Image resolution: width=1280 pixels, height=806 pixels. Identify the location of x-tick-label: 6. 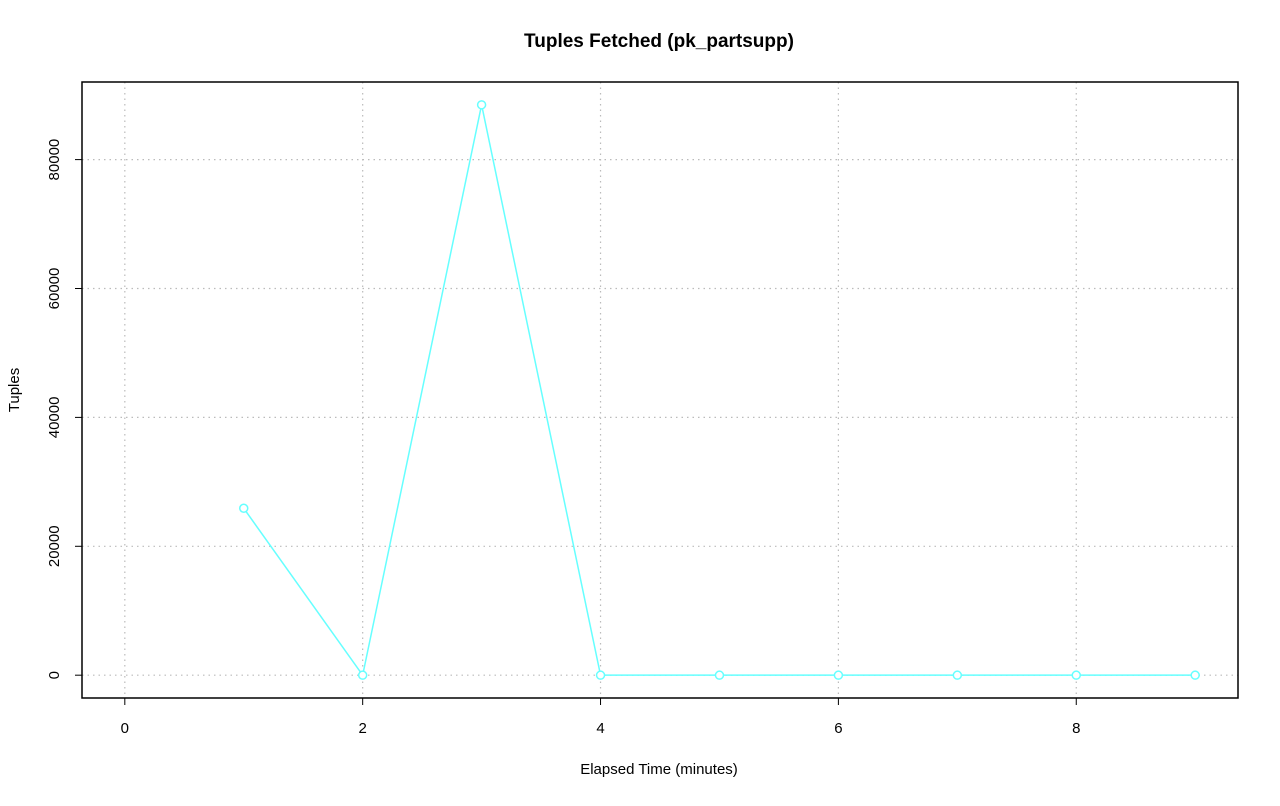
(838, 728).